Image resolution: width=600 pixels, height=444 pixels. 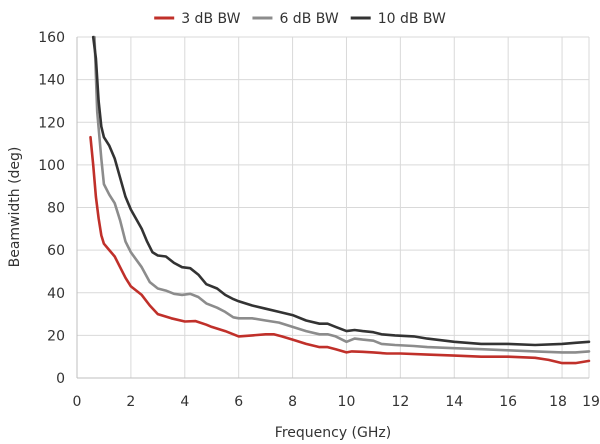 What do you see at coordinates (412, 19) in the screenshot?
I see `legend-label: 10 dB BW` at bounding box center [412, 19].